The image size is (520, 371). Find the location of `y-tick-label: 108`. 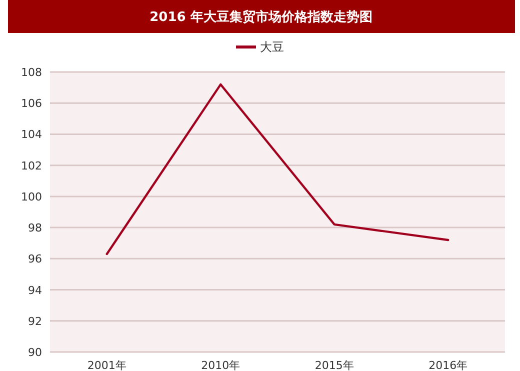

y-tick-label: 108 is located at coordinates (31, 72).